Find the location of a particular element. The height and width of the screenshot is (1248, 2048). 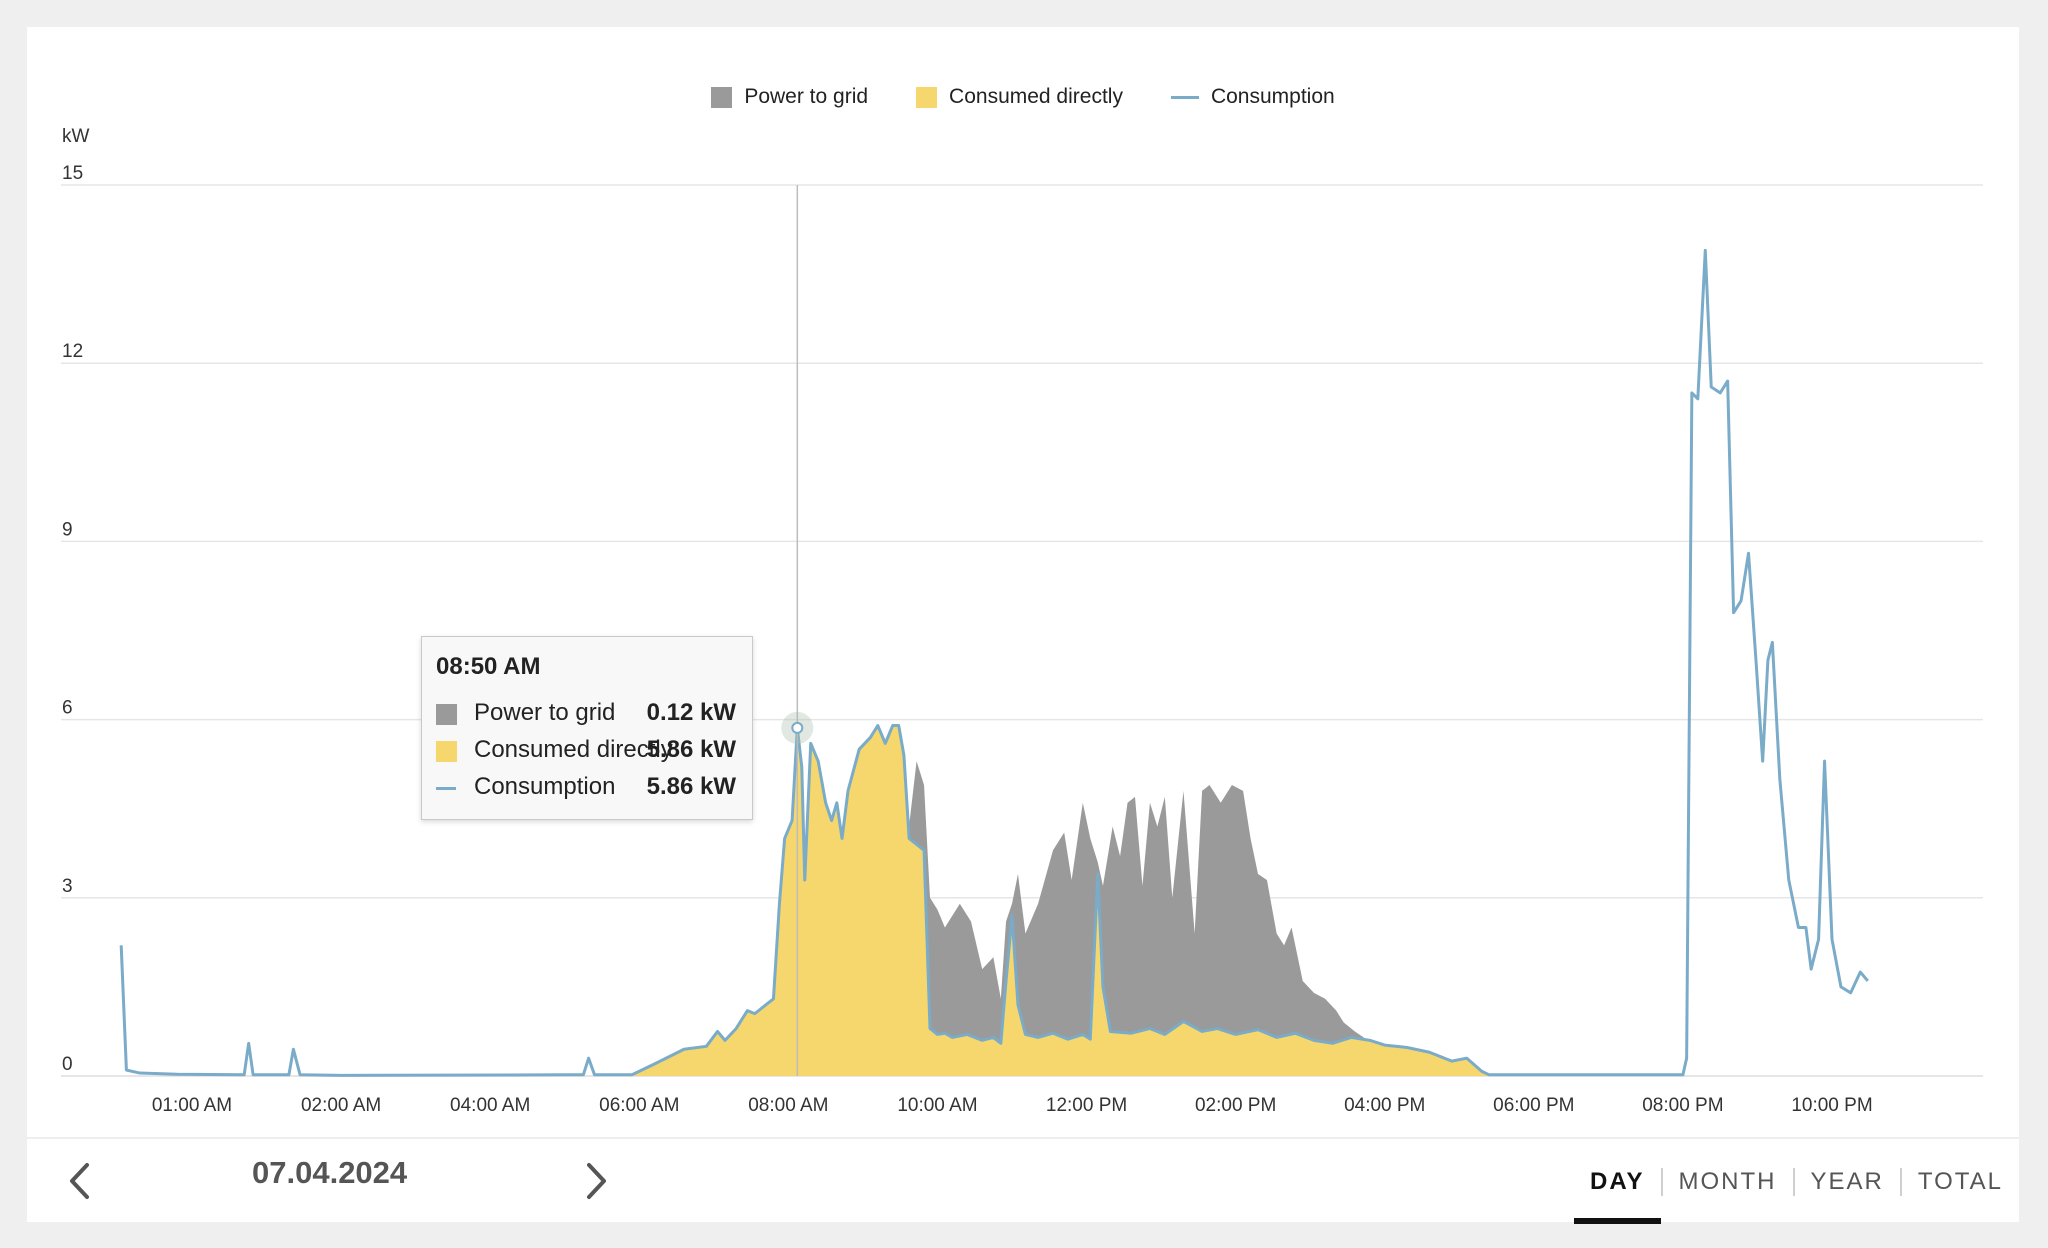

power-to-grid-area is located at coordinates (1142, 902).